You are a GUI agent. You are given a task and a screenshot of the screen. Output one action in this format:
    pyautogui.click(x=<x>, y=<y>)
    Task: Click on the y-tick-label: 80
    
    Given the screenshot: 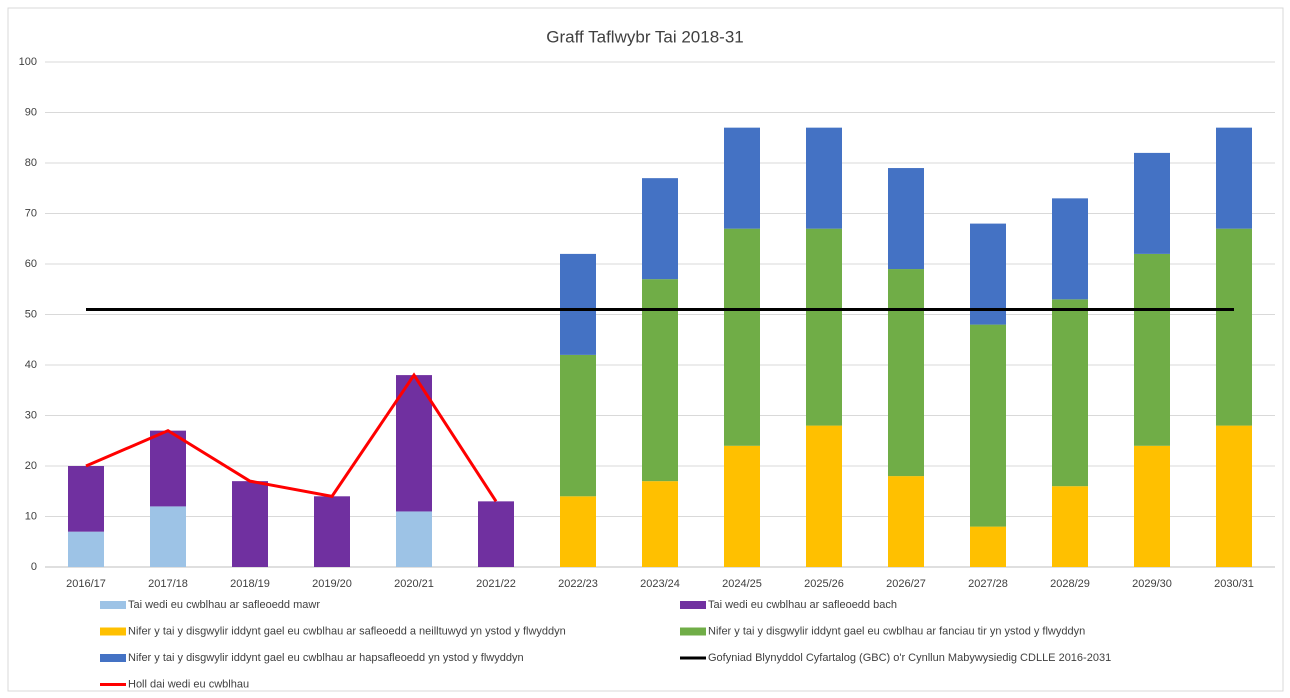 What is the action you would take?
    pyautogui.click(x=31, y=163)
    